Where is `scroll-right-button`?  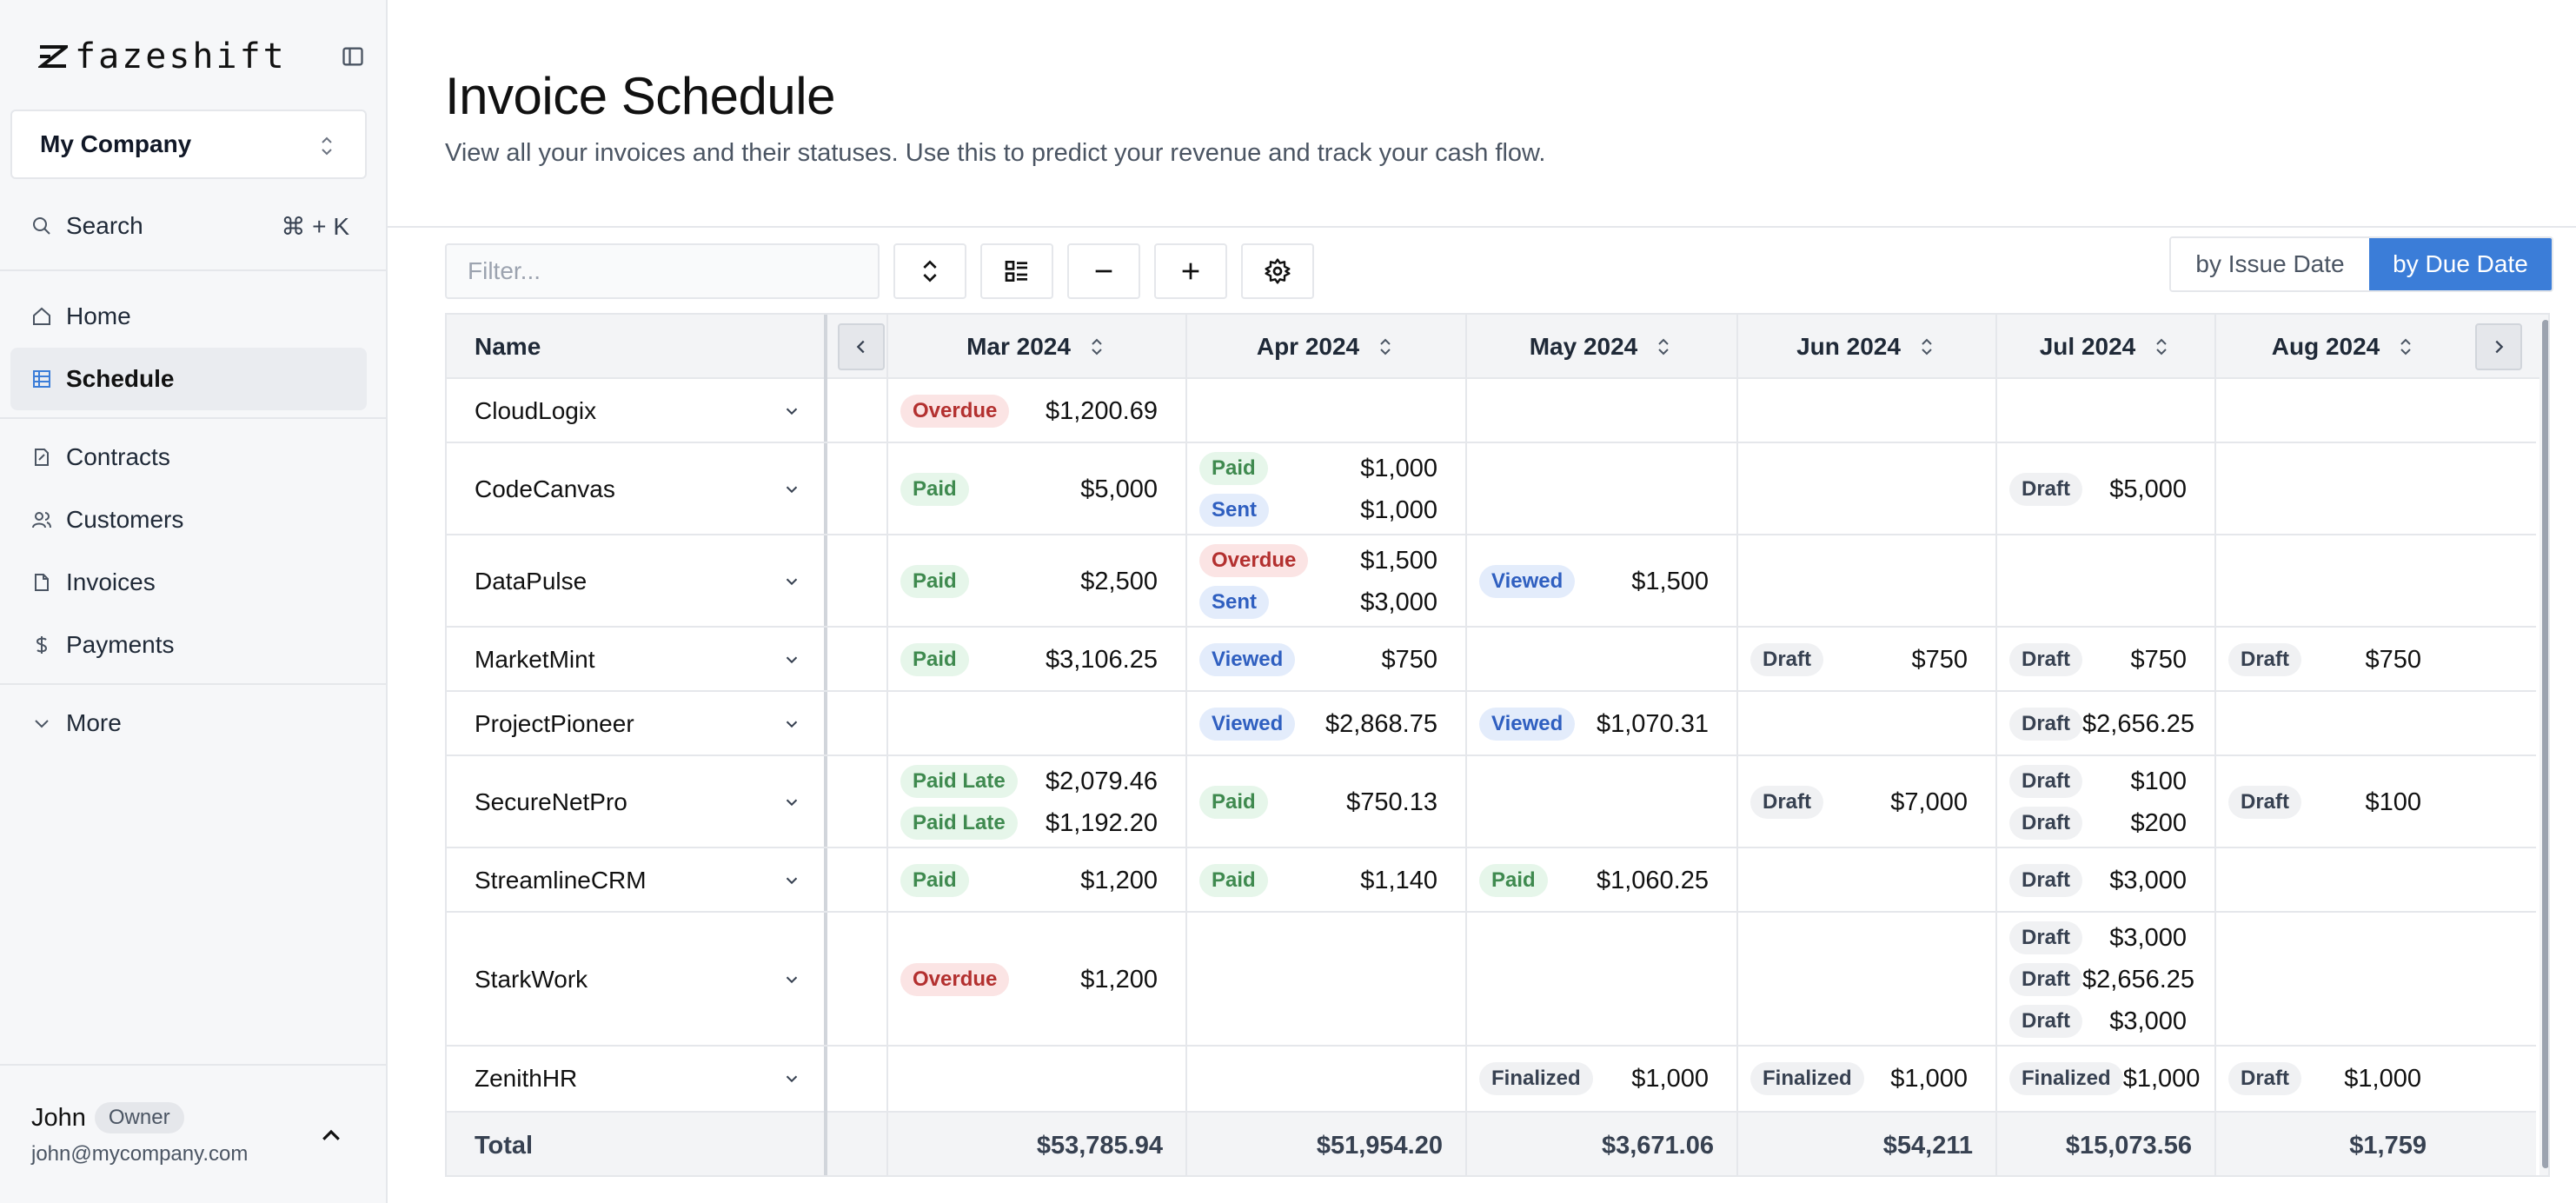 scroll-right-button is located at coordinates (2498, 346).